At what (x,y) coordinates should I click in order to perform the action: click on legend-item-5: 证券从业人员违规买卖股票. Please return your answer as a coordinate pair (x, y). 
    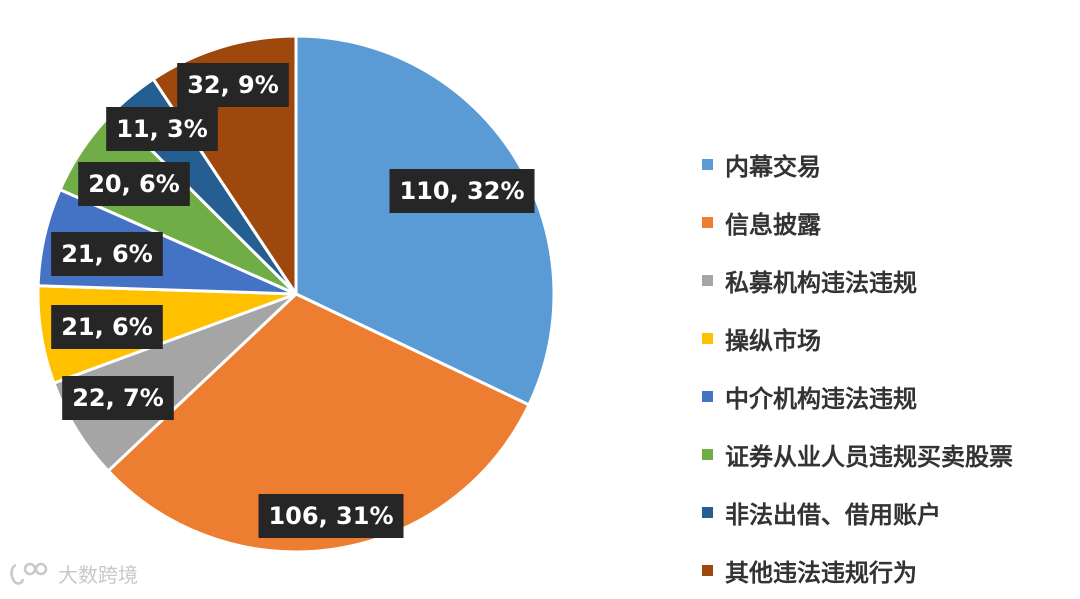
    Looking at the image, I should click on (857, 454).